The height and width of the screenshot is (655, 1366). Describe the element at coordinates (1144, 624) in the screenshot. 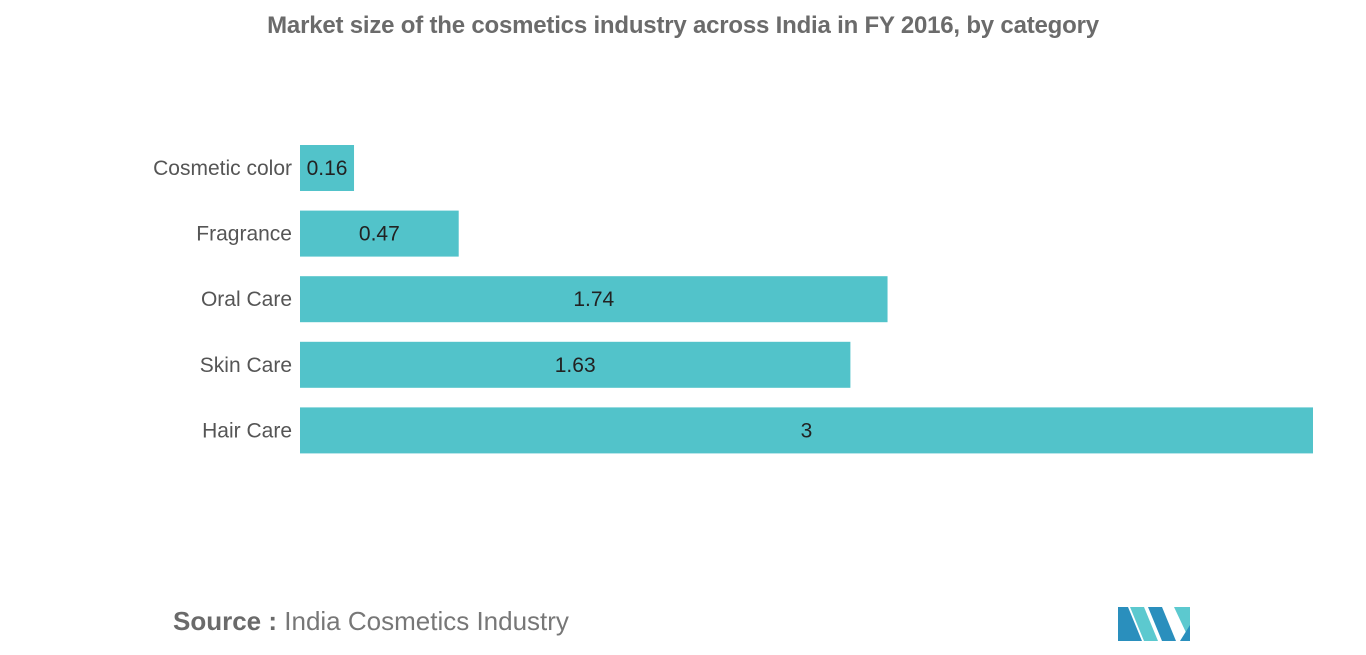

I see `logo-shape-mid-light` at that location.